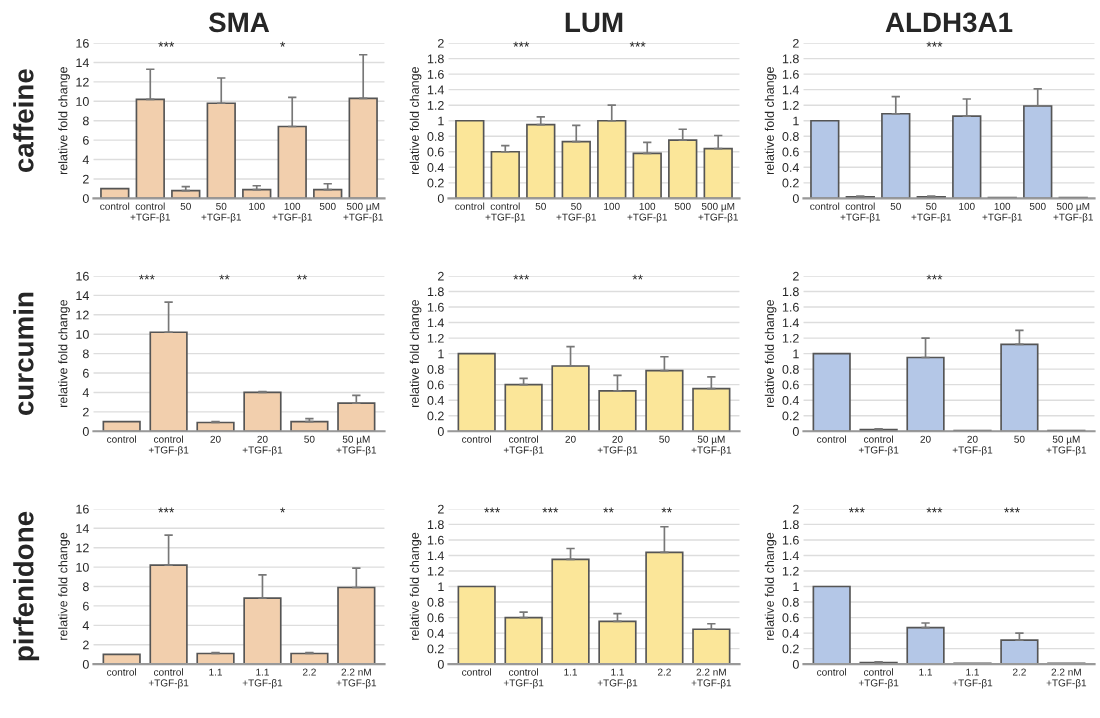 This screenshot has width=1100, height=718. I want to click on chart-title: LUM, so click(594, 22).